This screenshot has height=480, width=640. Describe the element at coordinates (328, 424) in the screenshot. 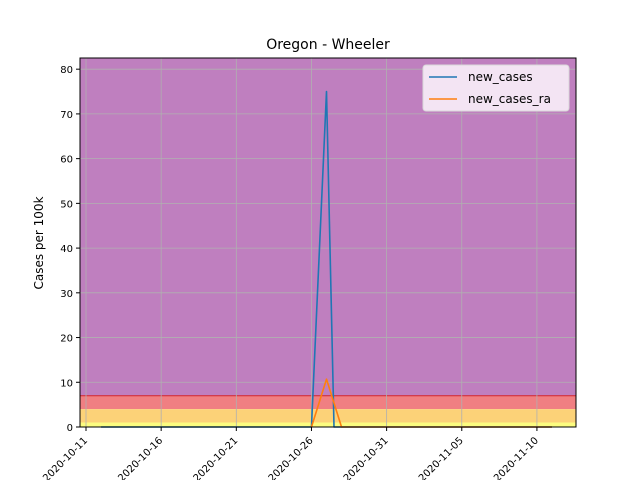

I see `band-low` at that location.